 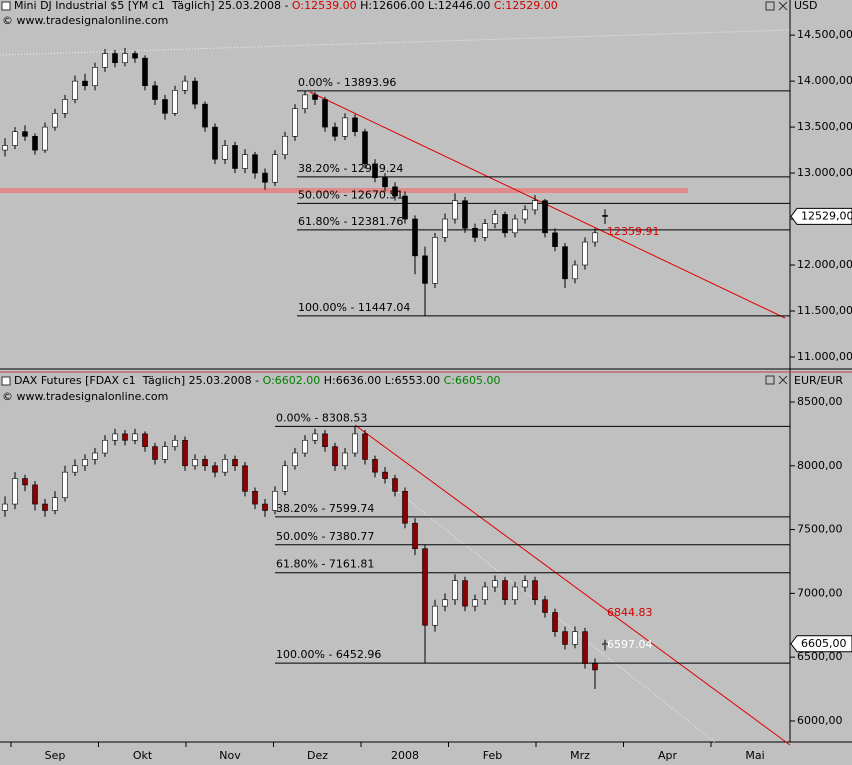 What do you see at coordinates (824, 34) in the screenshot?
I see `y-tick-label: 14.500,00` at bounding box center [824, 34].